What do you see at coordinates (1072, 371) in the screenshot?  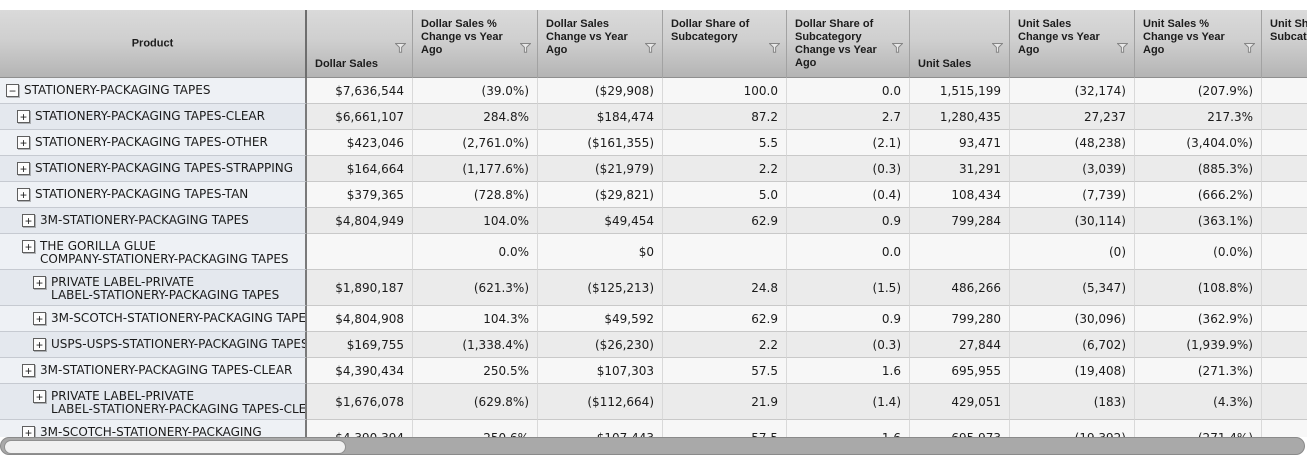 I see `cell-unit-sales-change: (19,408)` at bounding box center [1072, 371].